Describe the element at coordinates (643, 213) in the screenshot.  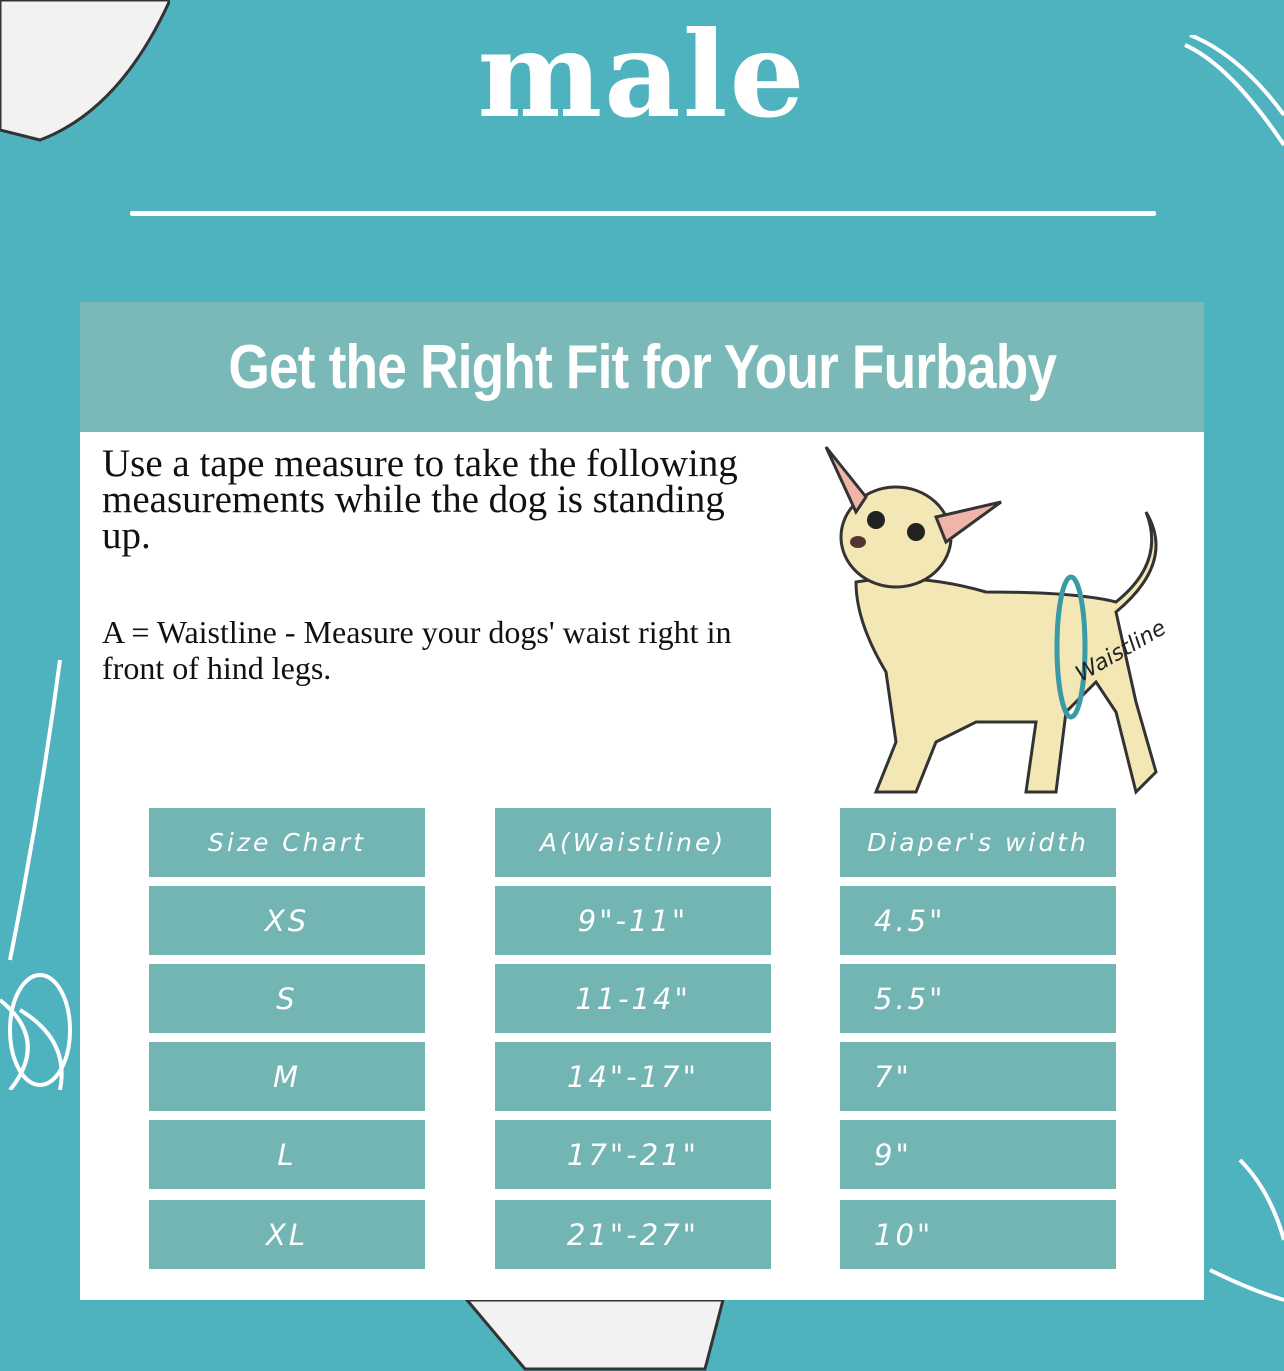
I see `divider` at that location.